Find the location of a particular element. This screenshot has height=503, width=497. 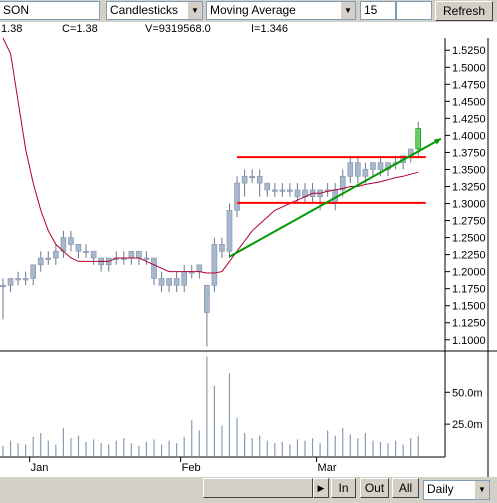

y-tick-label: 1.4000 is located at coordinates (469, 136).